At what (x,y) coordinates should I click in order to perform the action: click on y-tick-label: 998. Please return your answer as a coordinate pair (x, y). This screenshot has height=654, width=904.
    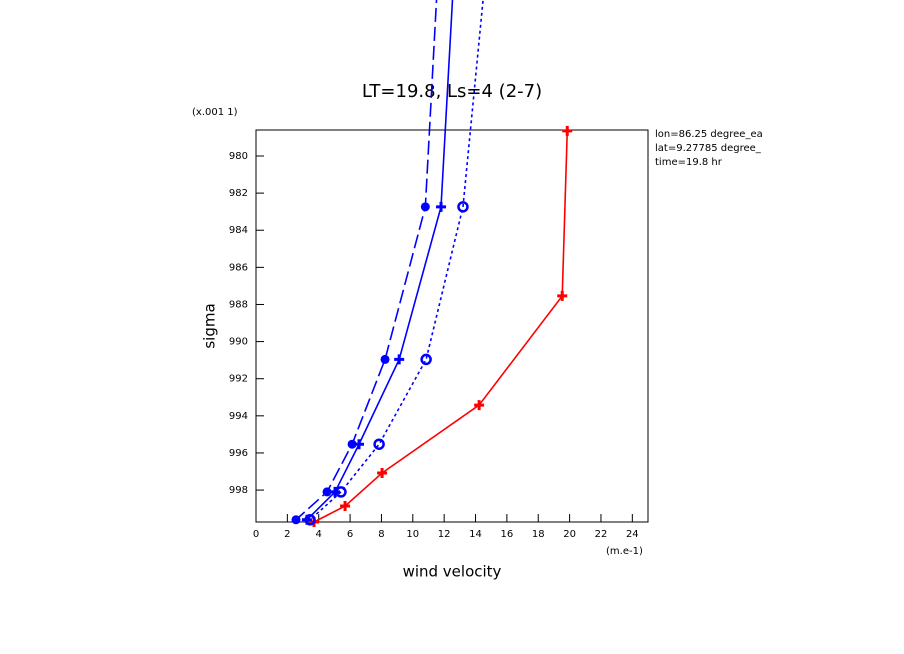
    Looking at the image, I should click on (238, 490).